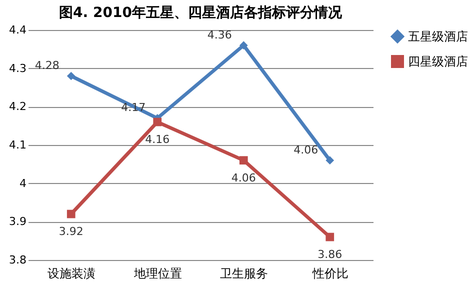 This screenshot has width=476, height=285. Describe the element at coordinates (219, 35) in the screenshot. I see `data-label: 4.36` at that location.